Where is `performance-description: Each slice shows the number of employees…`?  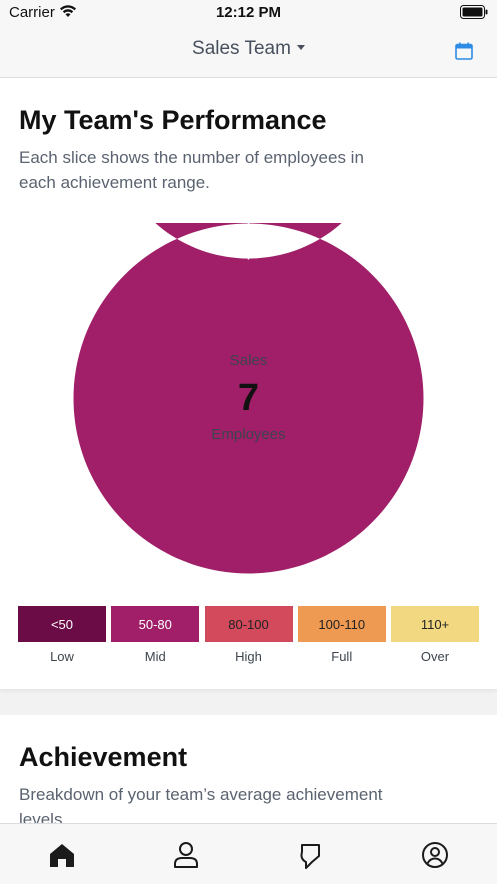 performance-description: Each slice shows the number of employees… is located at coordinates (191, 170).